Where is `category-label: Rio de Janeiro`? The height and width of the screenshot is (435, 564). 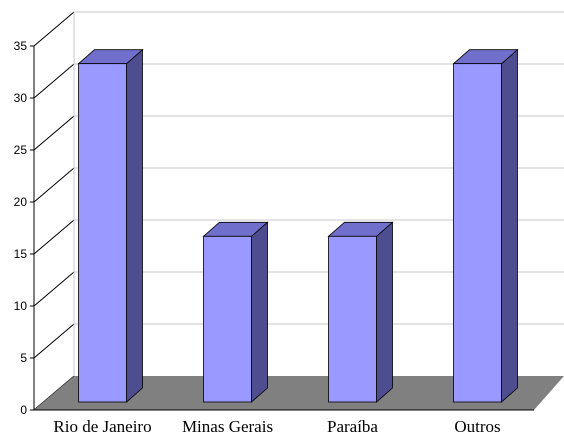 category-label: Rio de Janeiro is located at coordinates (102, 426).